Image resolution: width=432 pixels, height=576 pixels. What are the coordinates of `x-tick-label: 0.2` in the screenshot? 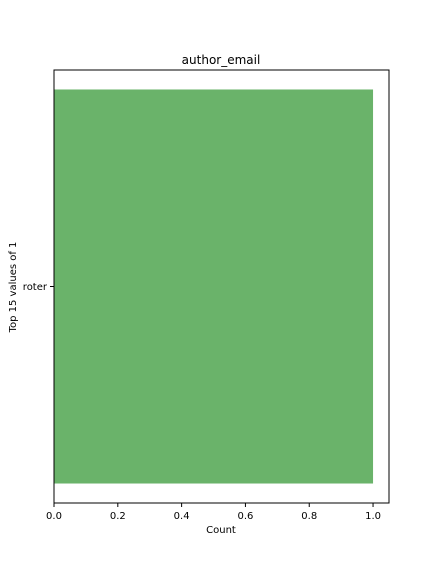 It's located at (118, 516).